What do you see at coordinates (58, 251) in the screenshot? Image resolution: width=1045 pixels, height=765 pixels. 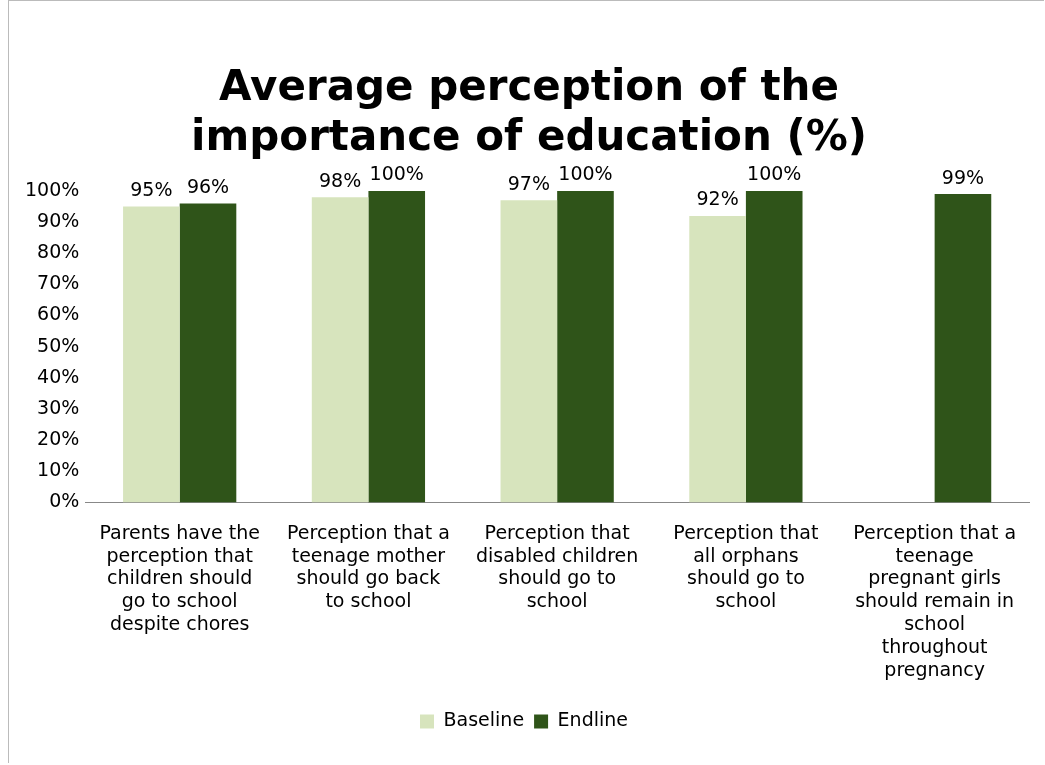 I see `y-tick-label: 80%` at bounding box center [58, 251].